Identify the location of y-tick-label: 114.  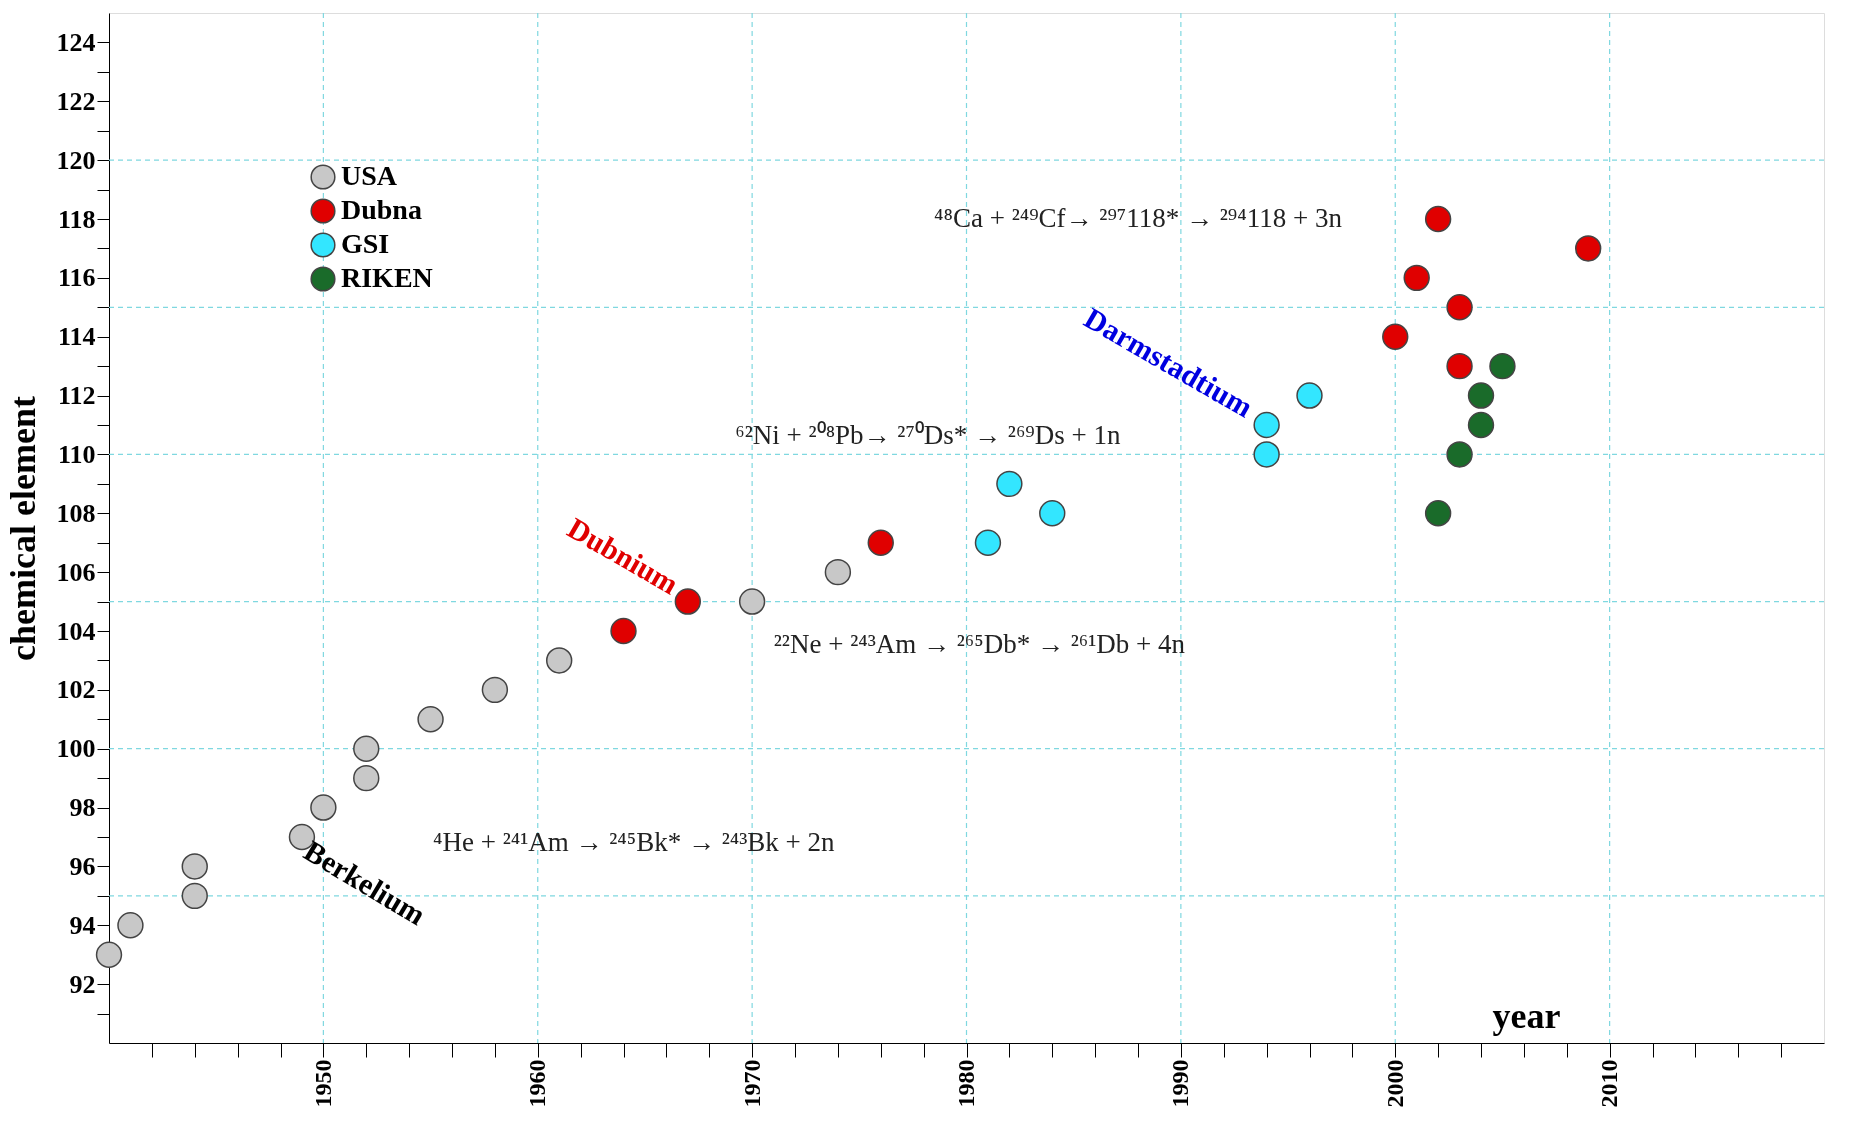
(76, 337).